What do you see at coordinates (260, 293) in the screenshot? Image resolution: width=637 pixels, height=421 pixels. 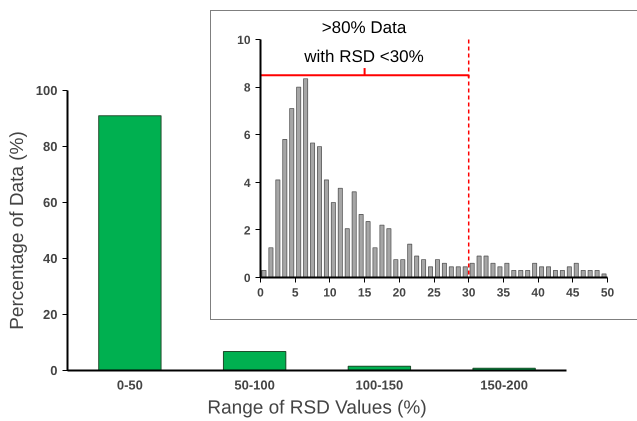 I see `x-tick-label: 0` at bounding box center [260, 293].